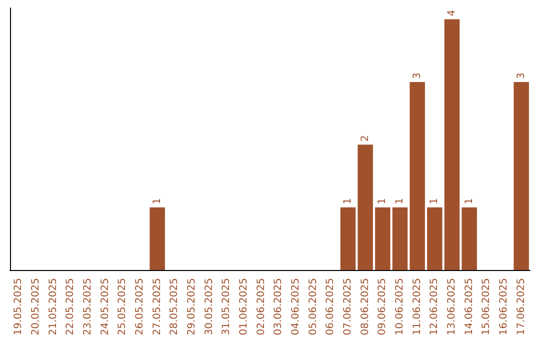 The width and height of the screenshot is (540, 340). Describe the element at coordinates (313, 307) in the screenshot. I see `x-tick-label: 05.06.2025` at that location.